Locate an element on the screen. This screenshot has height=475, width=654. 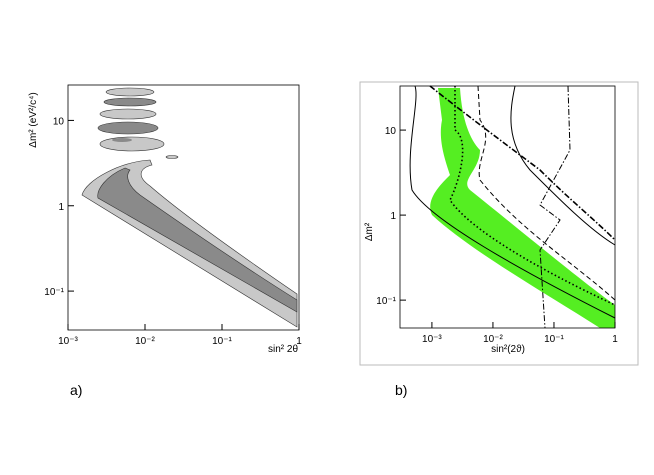
panel-label: a) is located at coordinates (76, 390).